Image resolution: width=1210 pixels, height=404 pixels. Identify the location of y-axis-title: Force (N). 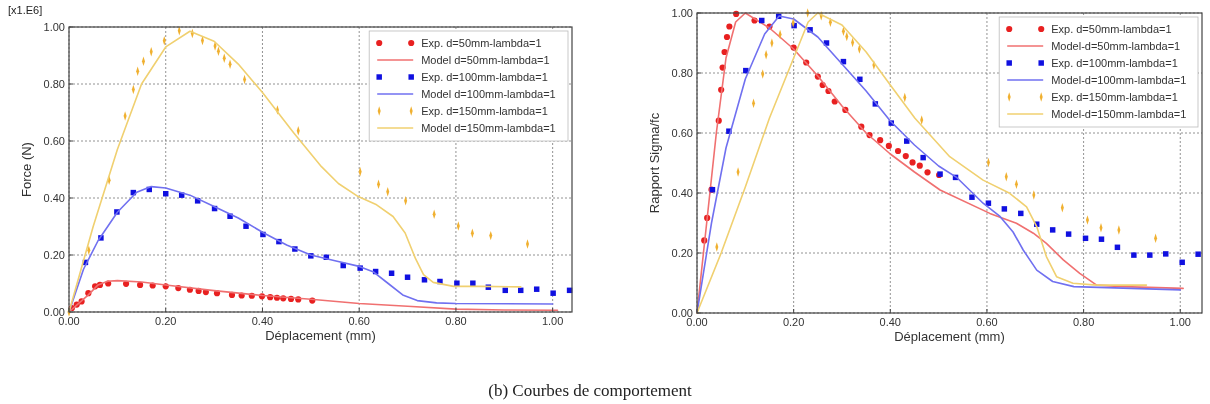
(26, 169).